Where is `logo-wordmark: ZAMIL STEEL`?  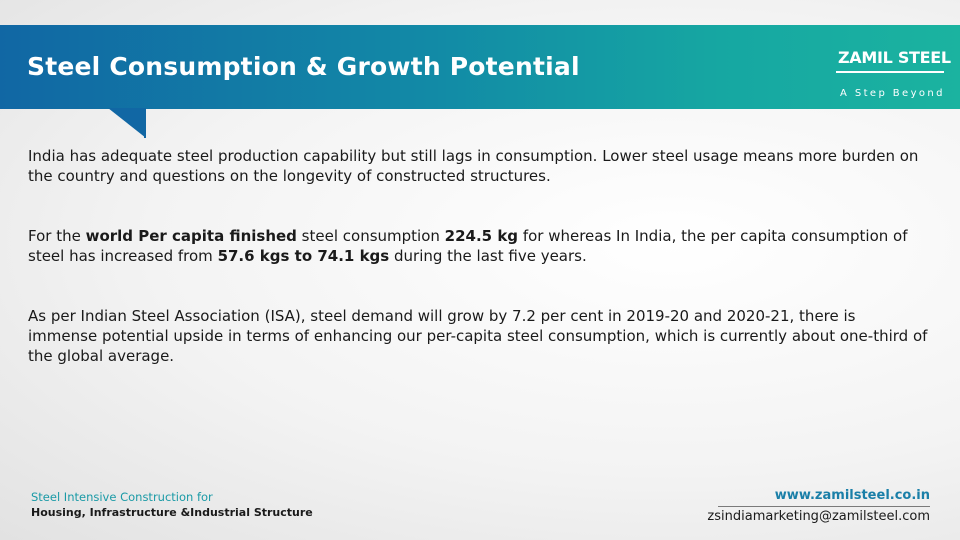 logo-wordmark: ZAMIL STEEL is located at coordinates (894, 57).